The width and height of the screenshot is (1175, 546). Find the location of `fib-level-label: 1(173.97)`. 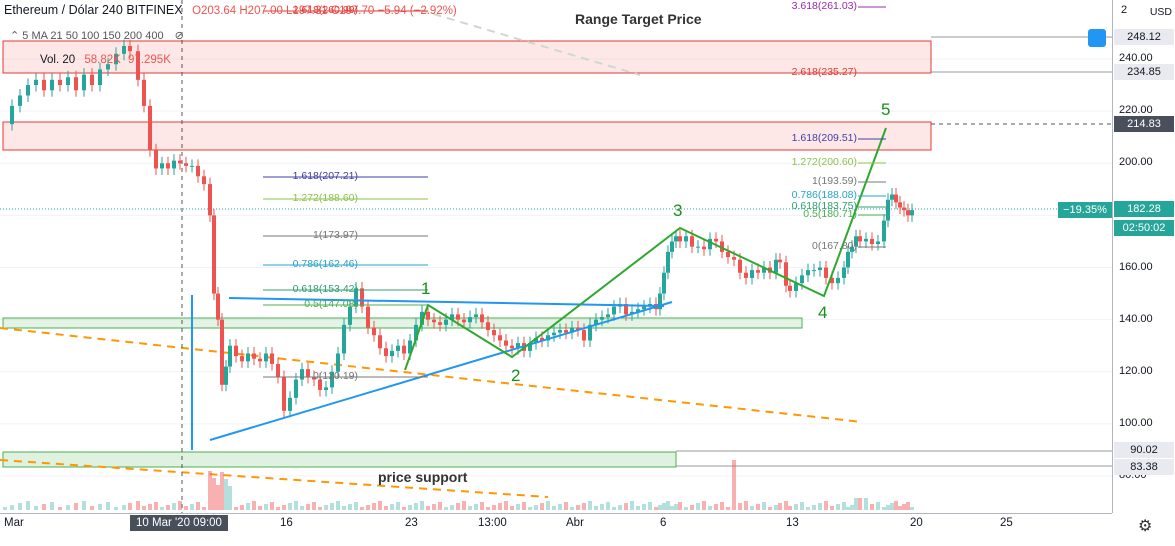

fib-level-label: 1(173.97) is located at coordinates (335, 235).